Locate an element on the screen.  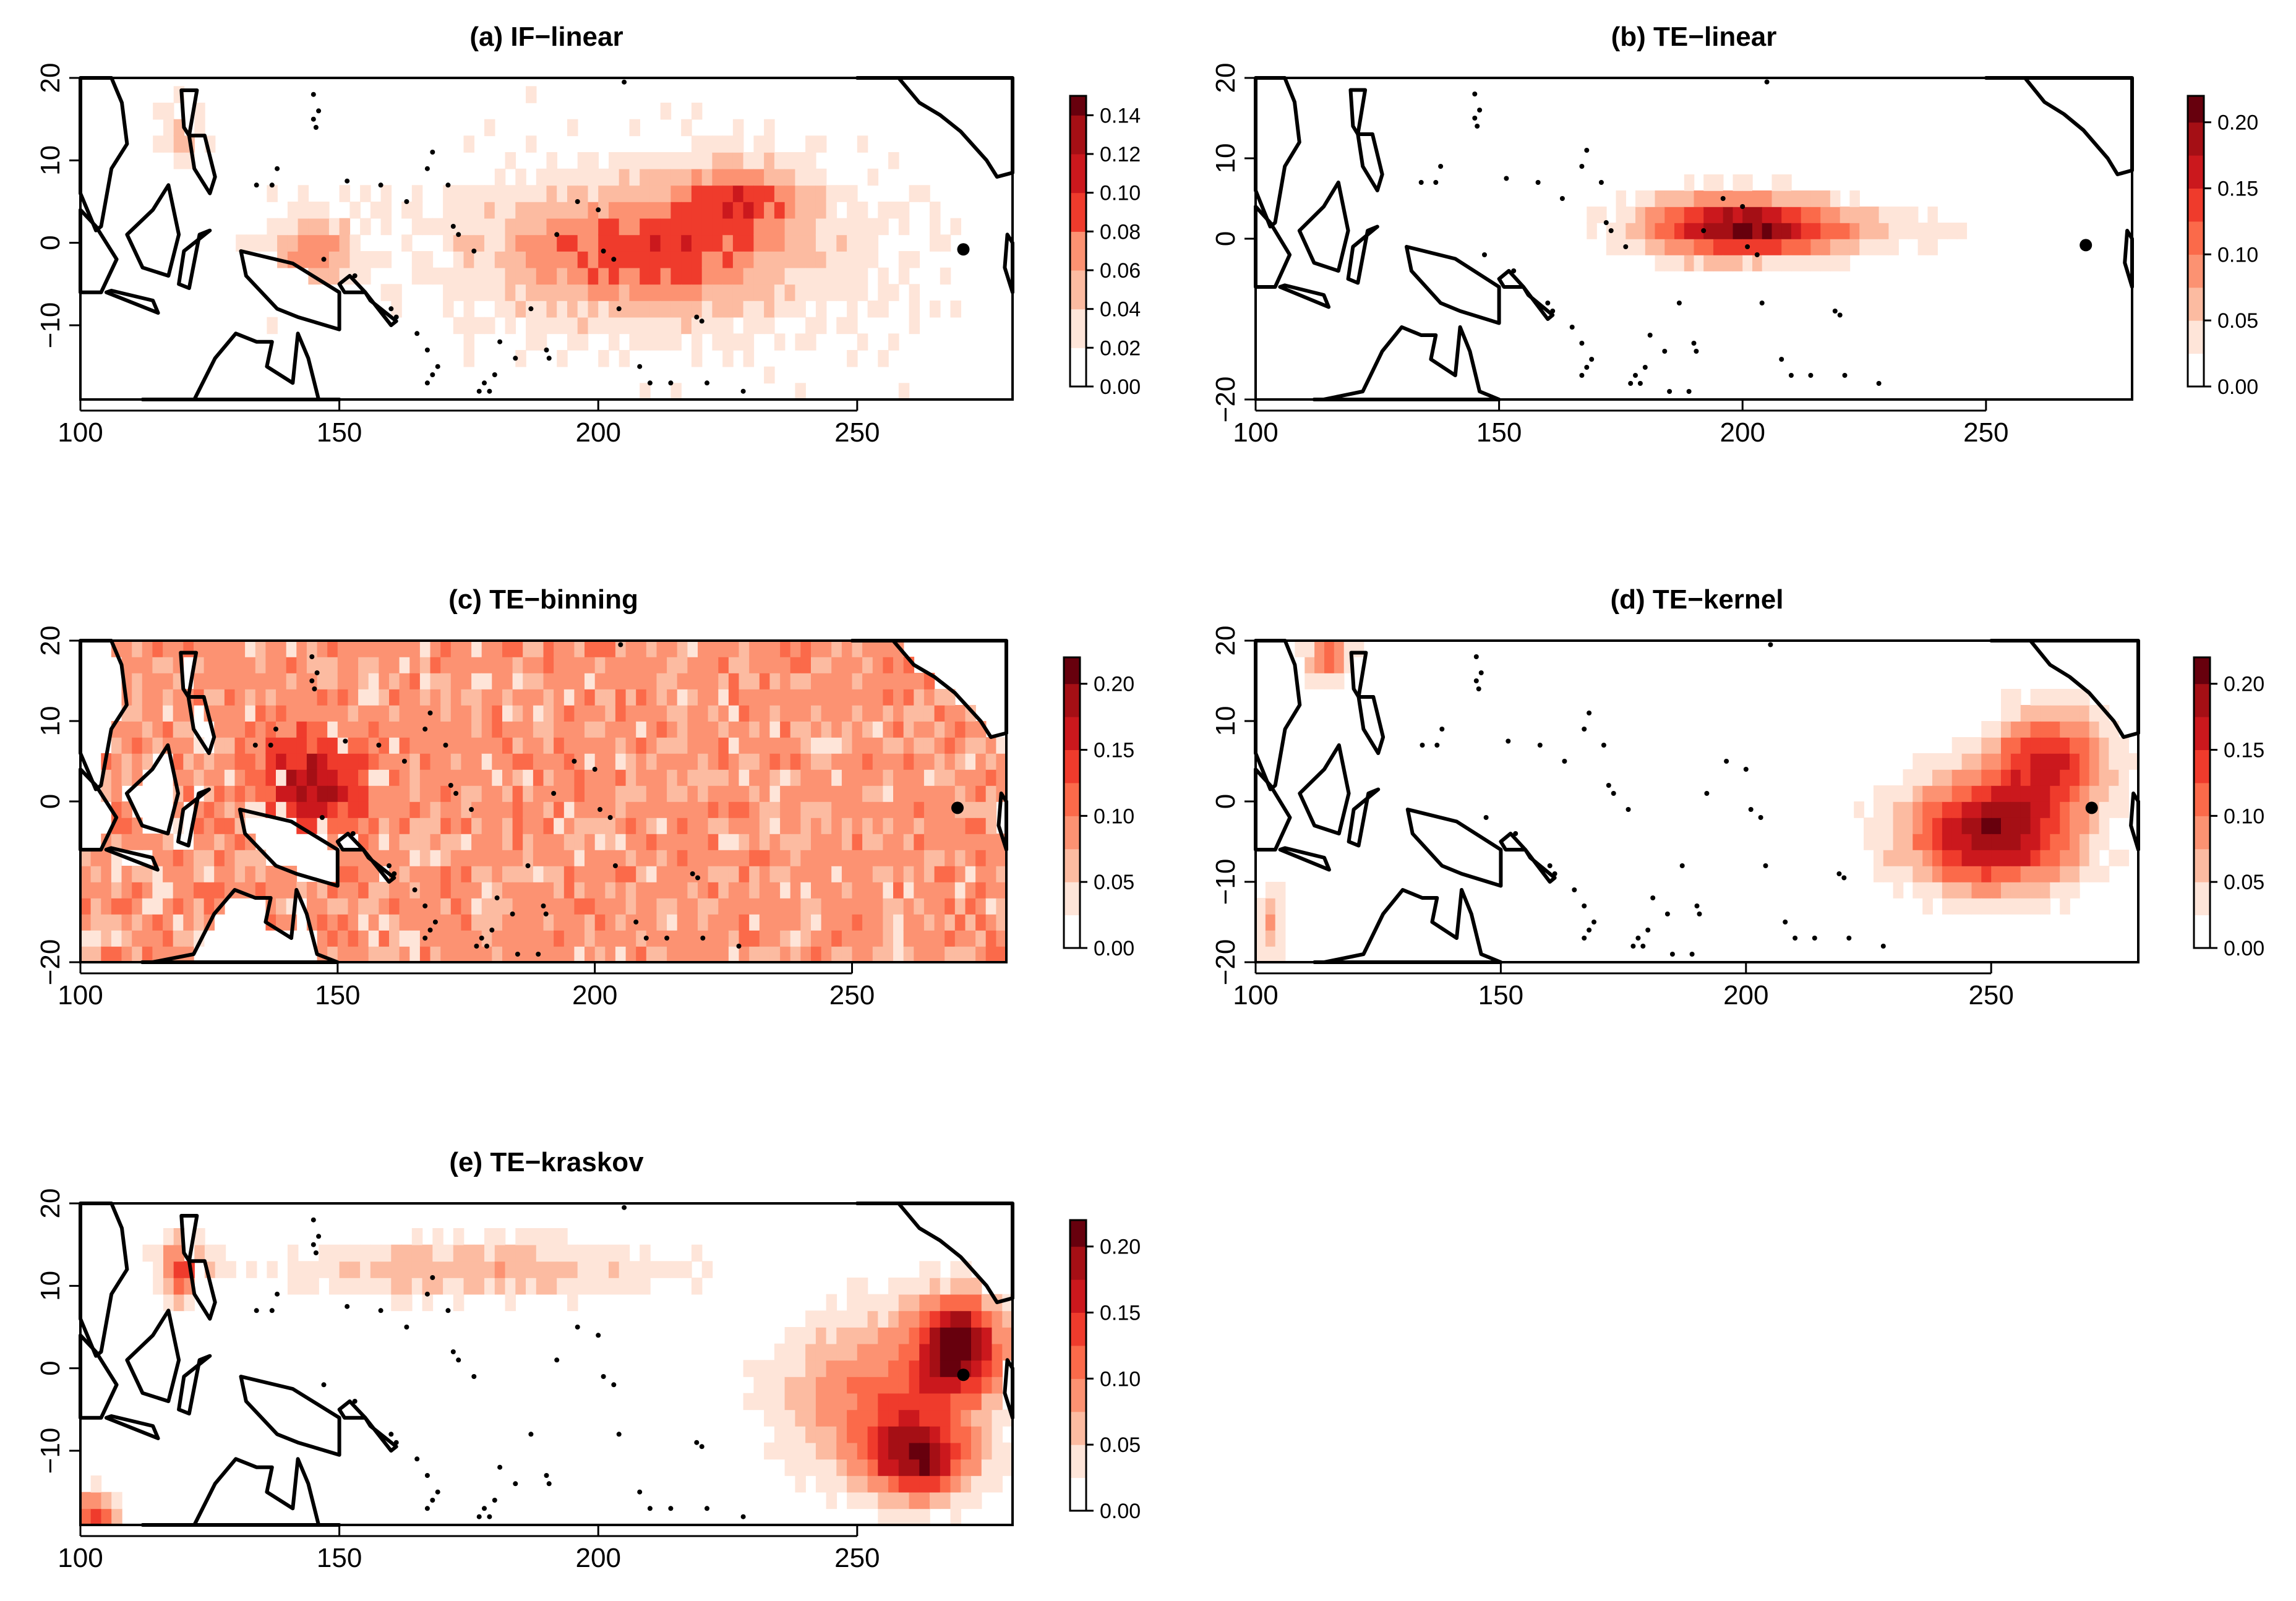
colorbar-tick-label: 0.20 is located at coordinates (1114, 684).